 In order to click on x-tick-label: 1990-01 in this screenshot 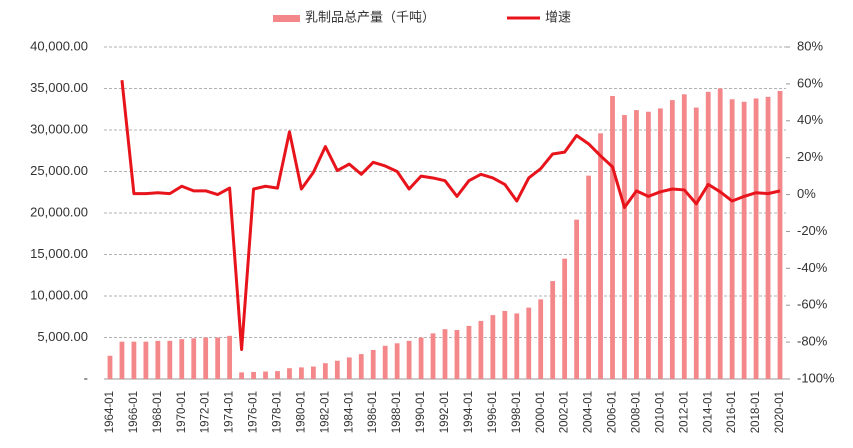, I will do `click(421, 412)`.